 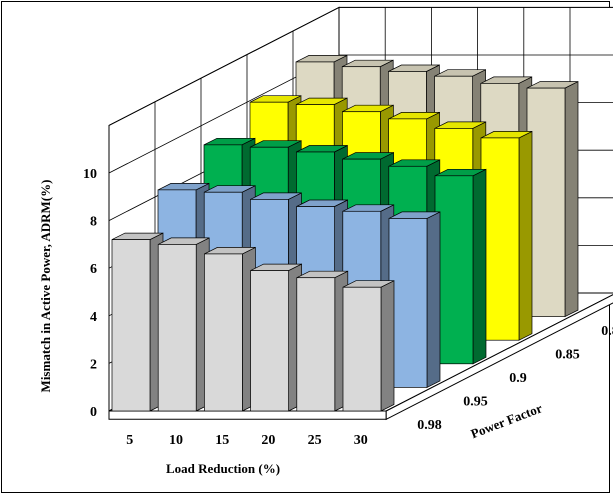 I want to click on x-tick-label: 5, so click(x=129, y=440).